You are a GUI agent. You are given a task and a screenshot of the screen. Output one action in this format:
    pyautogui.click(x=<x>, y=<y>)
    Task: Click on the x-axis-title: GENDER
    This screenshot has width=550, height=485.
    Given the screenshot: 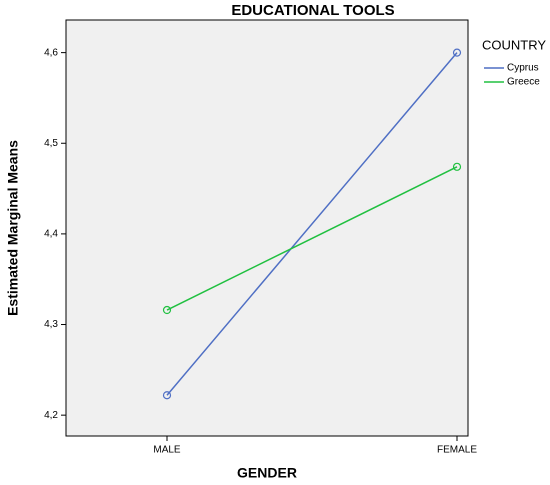 What is the action you would take?
    pyautogui.click(x=267, y=473)
    